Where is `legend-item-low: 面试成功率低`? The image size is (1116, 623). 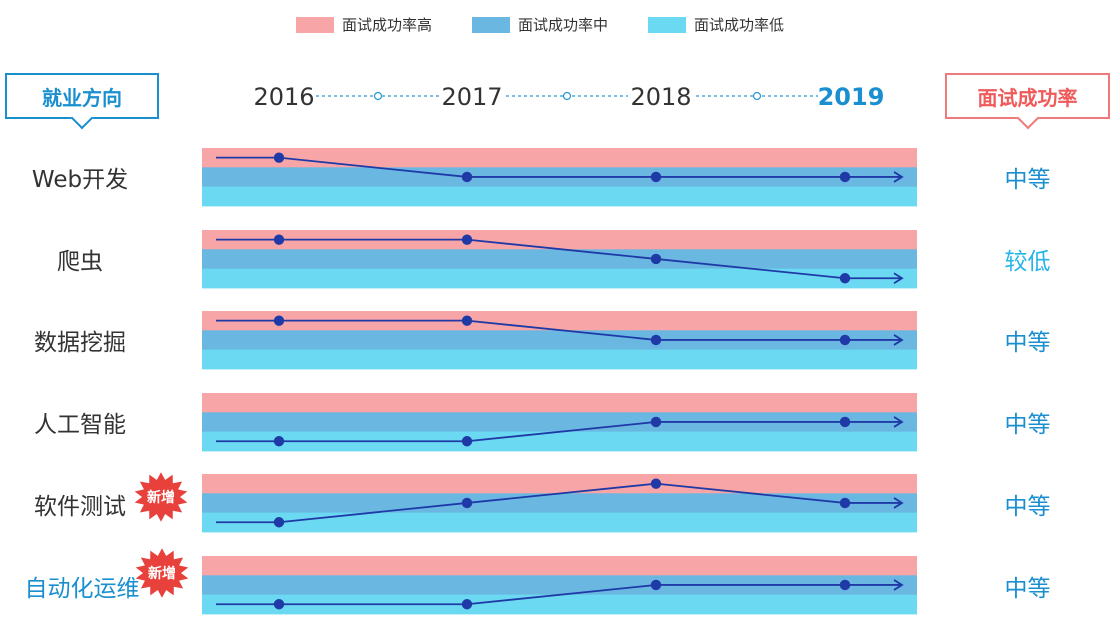
legend-item-low: 面试成功率低 is located at coordinates (716, 24).